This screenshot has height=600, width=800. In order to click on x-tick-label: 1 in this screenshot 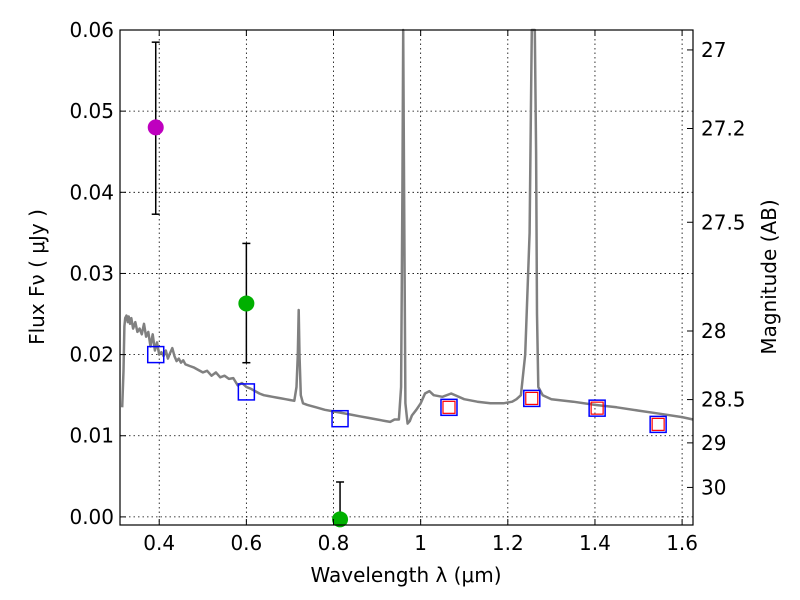, I will do `click(420, 543)`.